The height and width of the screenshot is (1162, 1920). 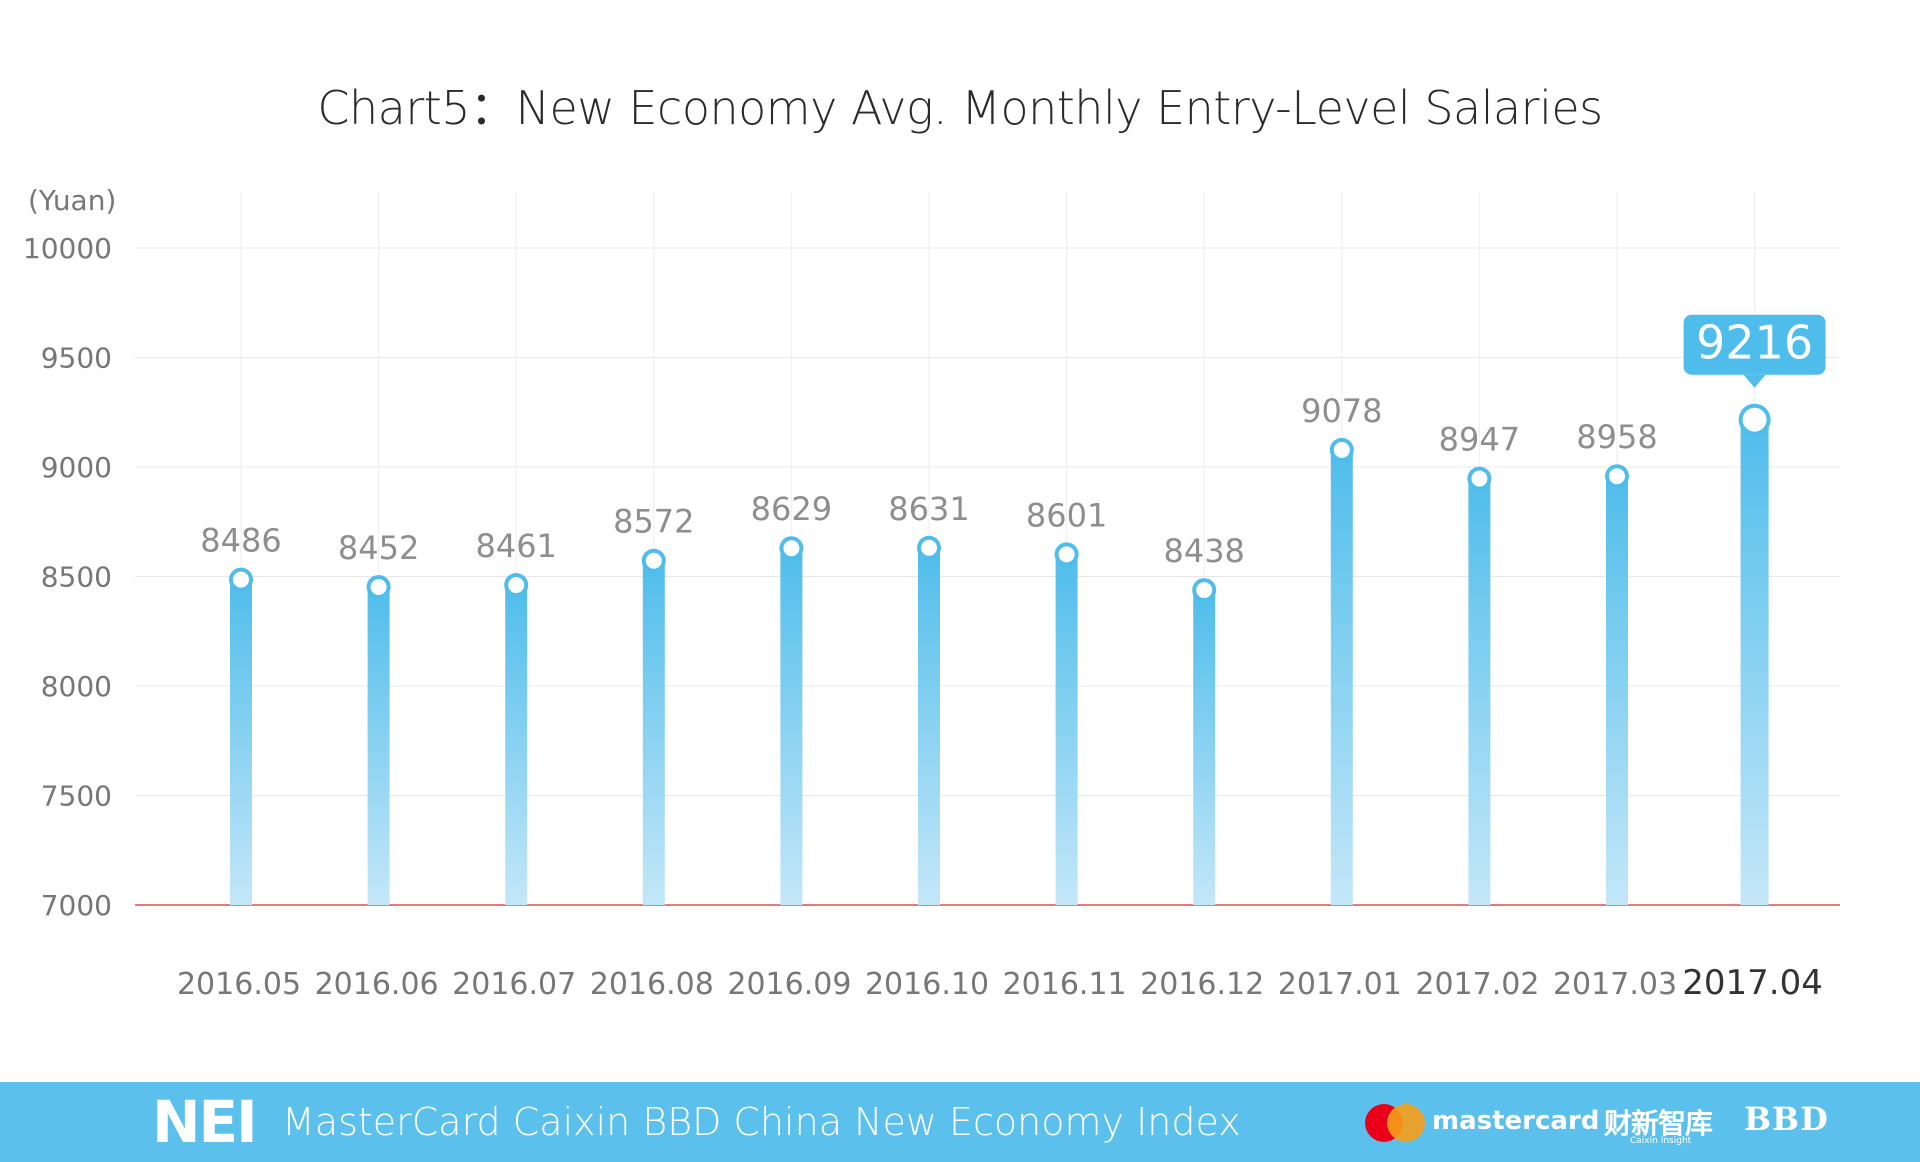 I want to click on x-tick-label: 2016.06, so click(x=377, y=984).